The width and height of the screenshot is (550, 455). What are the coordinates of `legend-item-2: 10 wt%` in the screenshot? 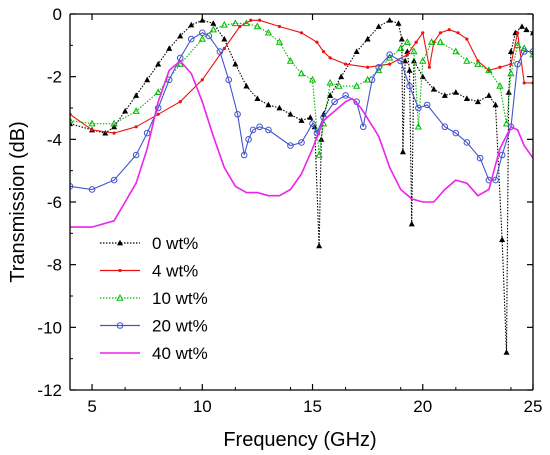 It's located at (154, 298).